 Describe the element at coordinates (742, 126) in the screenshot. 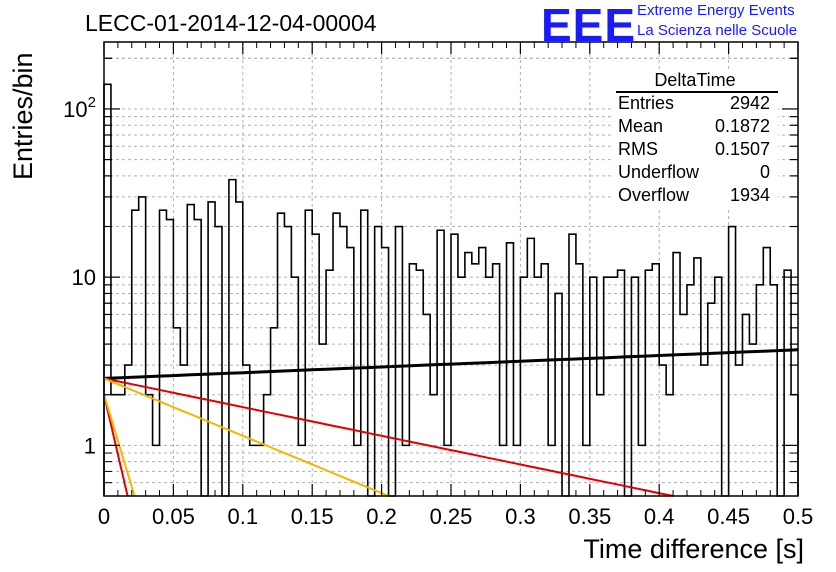

I see `stats-value: 0.1872` at that location.